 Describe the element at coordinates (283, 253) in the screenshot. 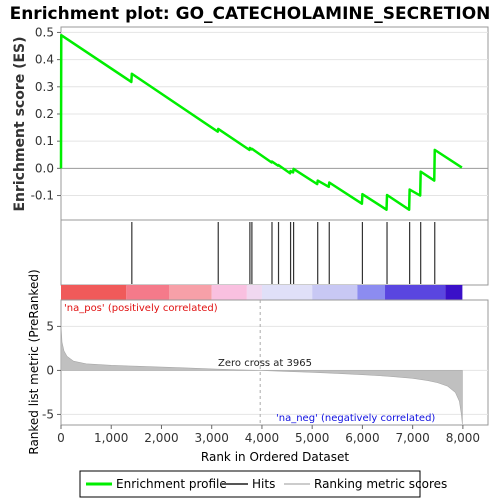

I see `hit-lines` at that location.